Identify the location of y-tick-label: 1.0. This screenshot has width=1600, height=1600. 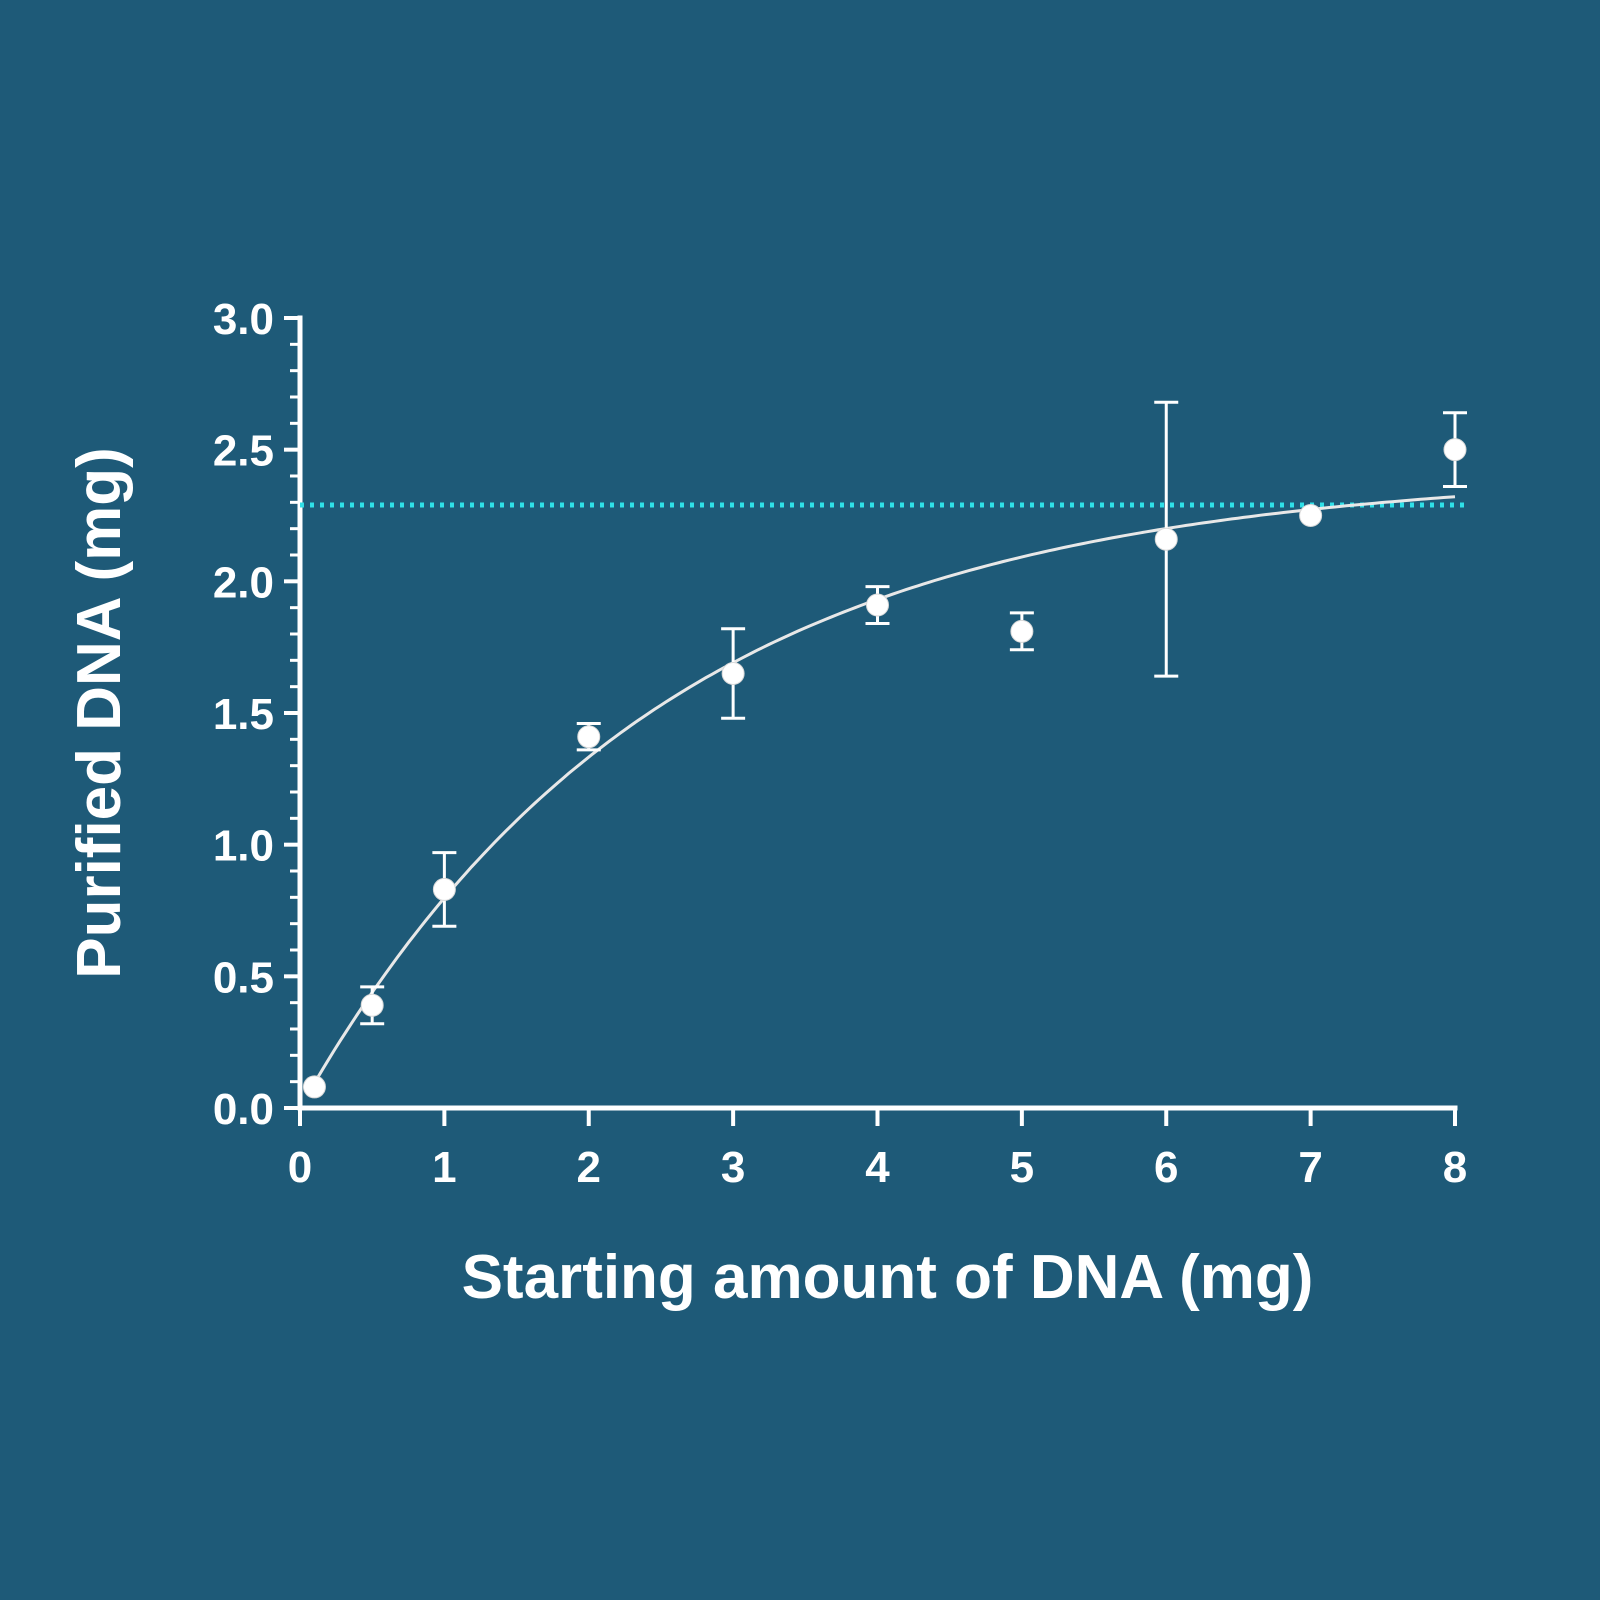
(243, 846).